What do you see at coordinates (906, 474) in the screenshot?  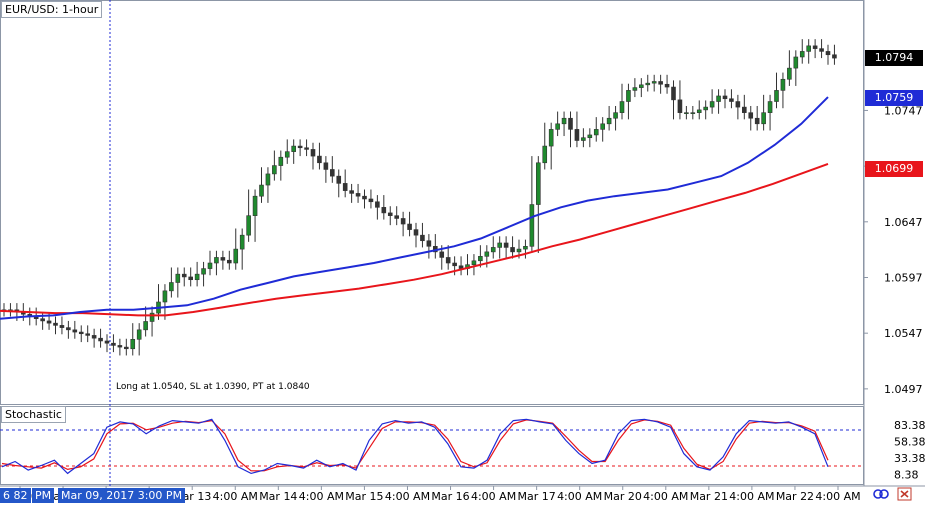 I see `stoch-level-label: 8.38` at bounding box center [906, 474].